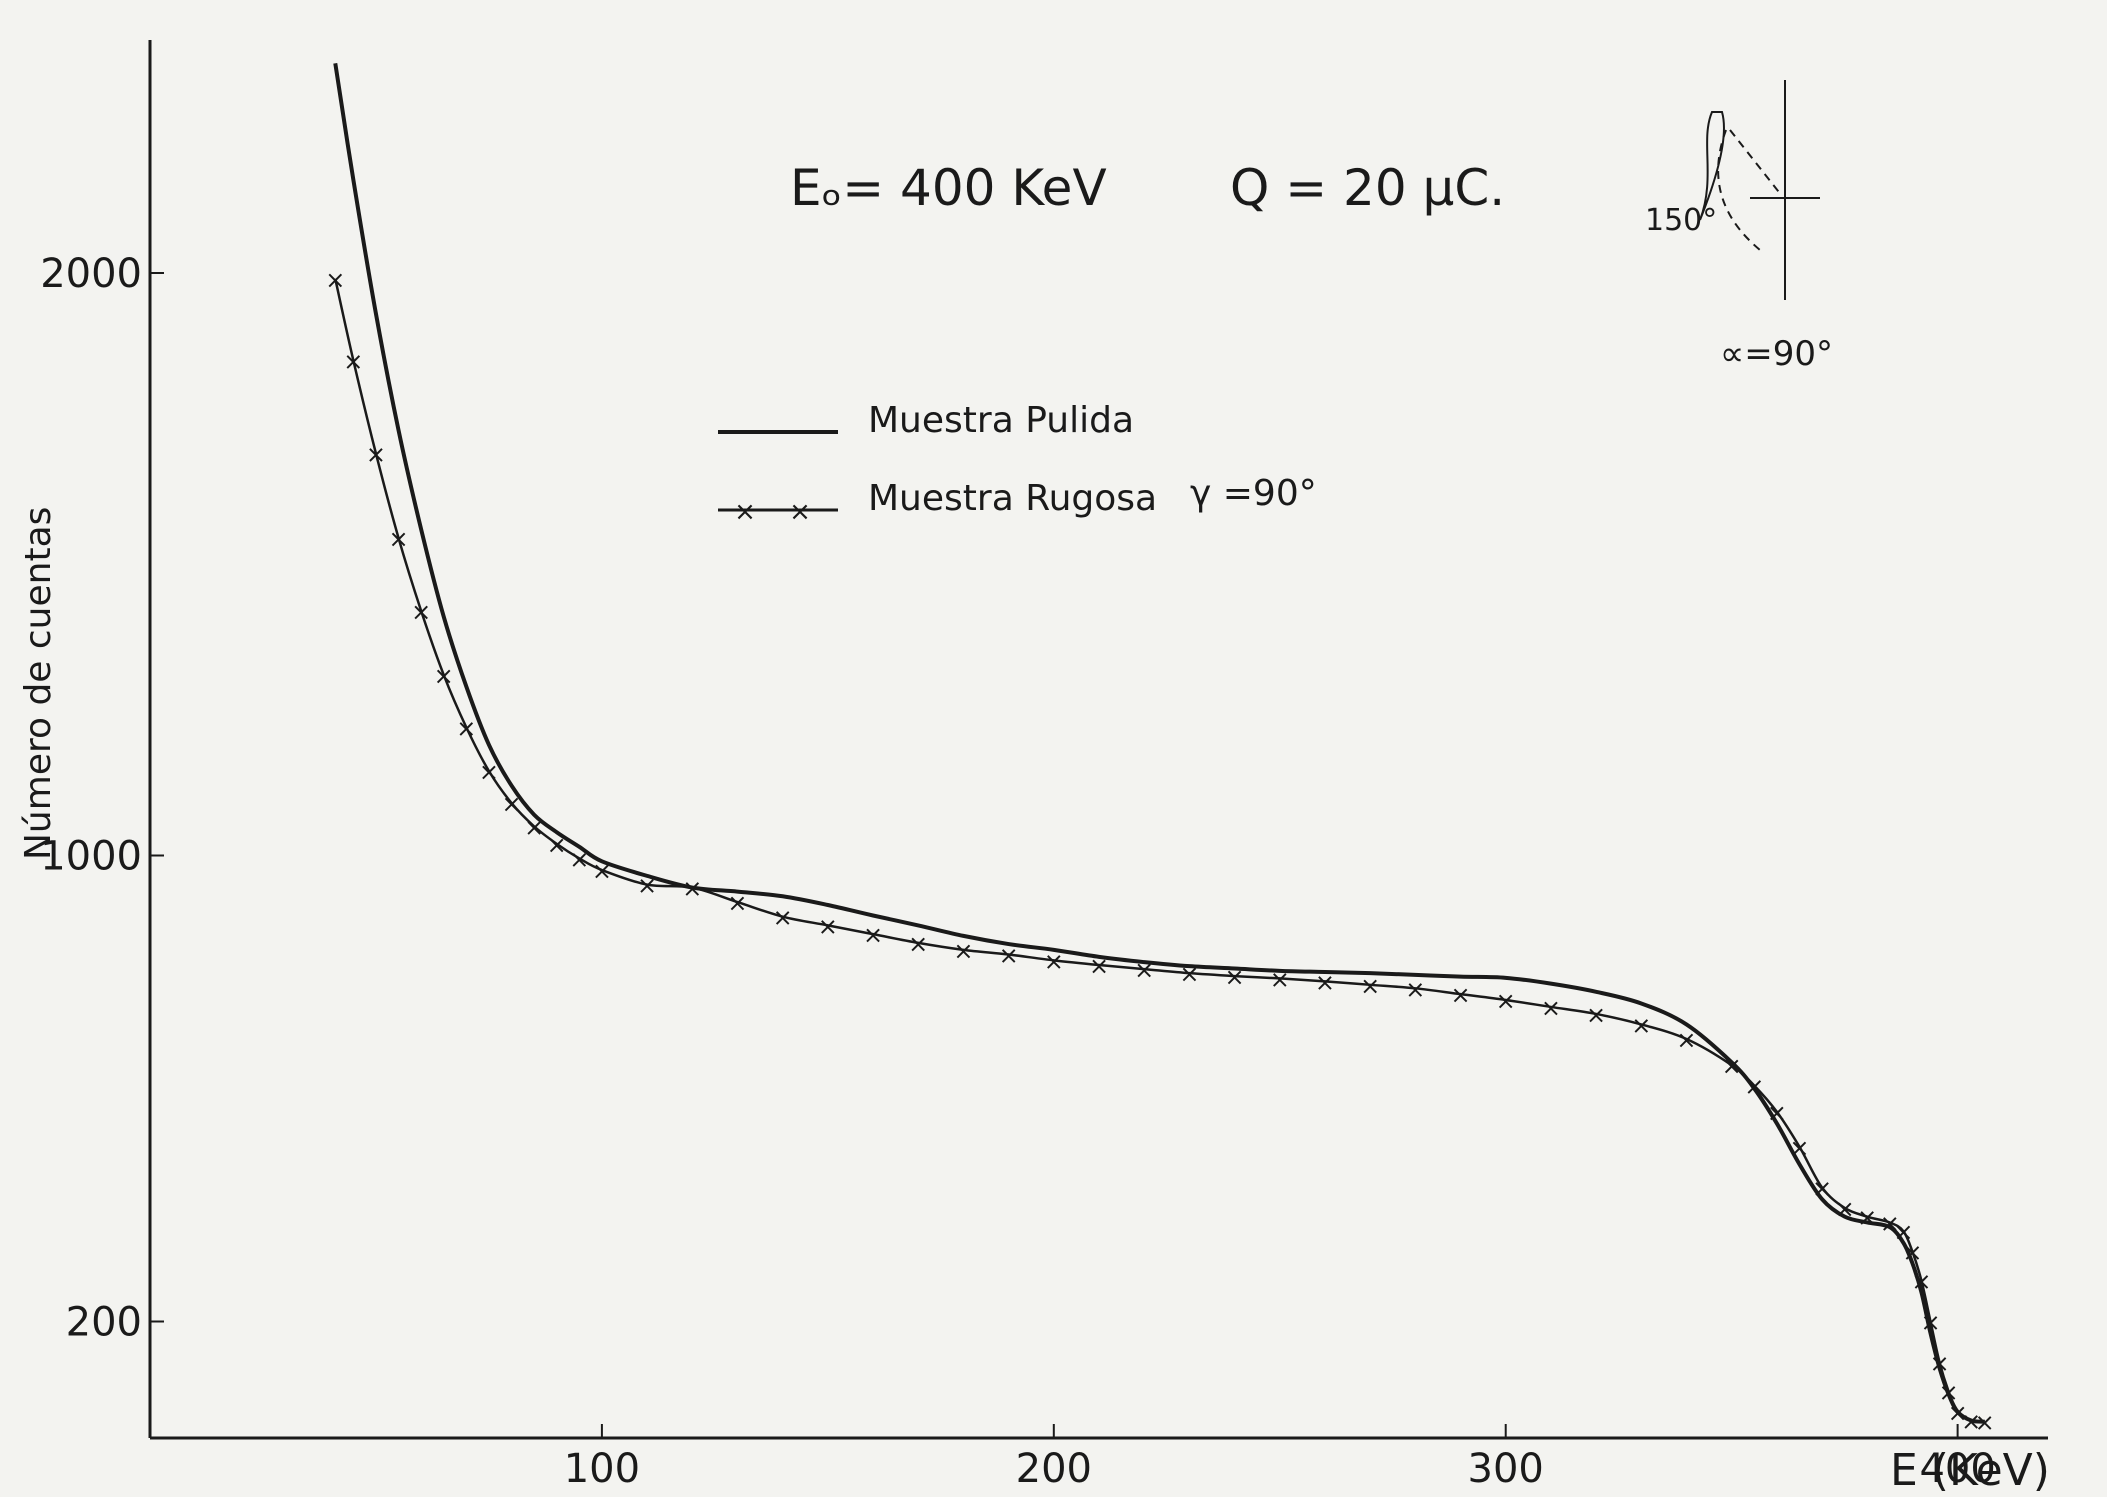 The width and height of the screenshot is (2107, 1497). What do you see at coordinates (1001, 420) in the screenshot?
I see `legend-label-pulida: Muestra Pulida` at bounding box center [1001, 420].